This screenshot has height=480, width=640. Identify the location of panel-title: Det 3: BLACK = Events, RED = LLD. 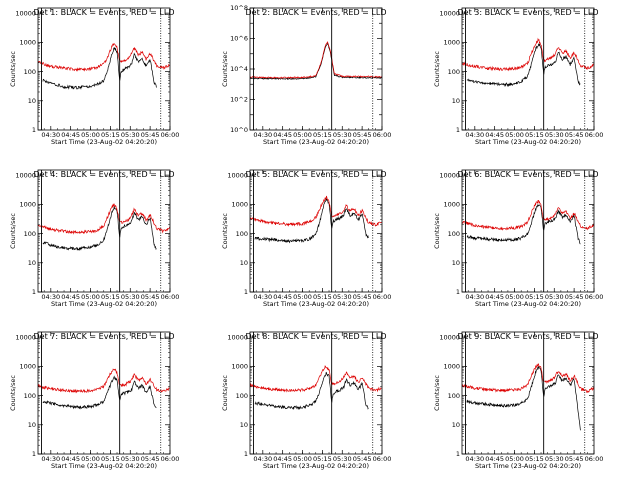
(528, 12).